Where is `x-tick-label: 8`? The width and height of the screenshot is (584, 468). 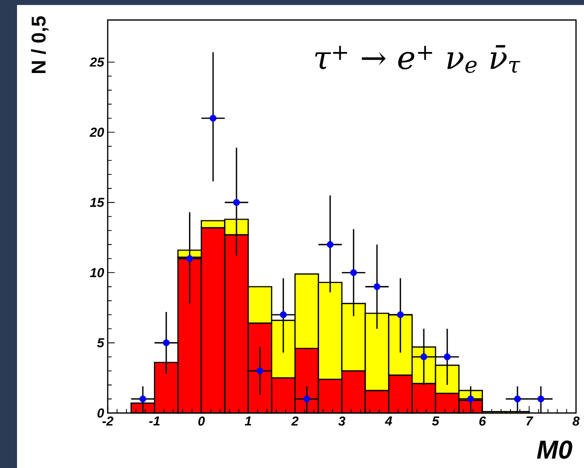
x-tick-label: 8 is located at coordinates (576, 421).